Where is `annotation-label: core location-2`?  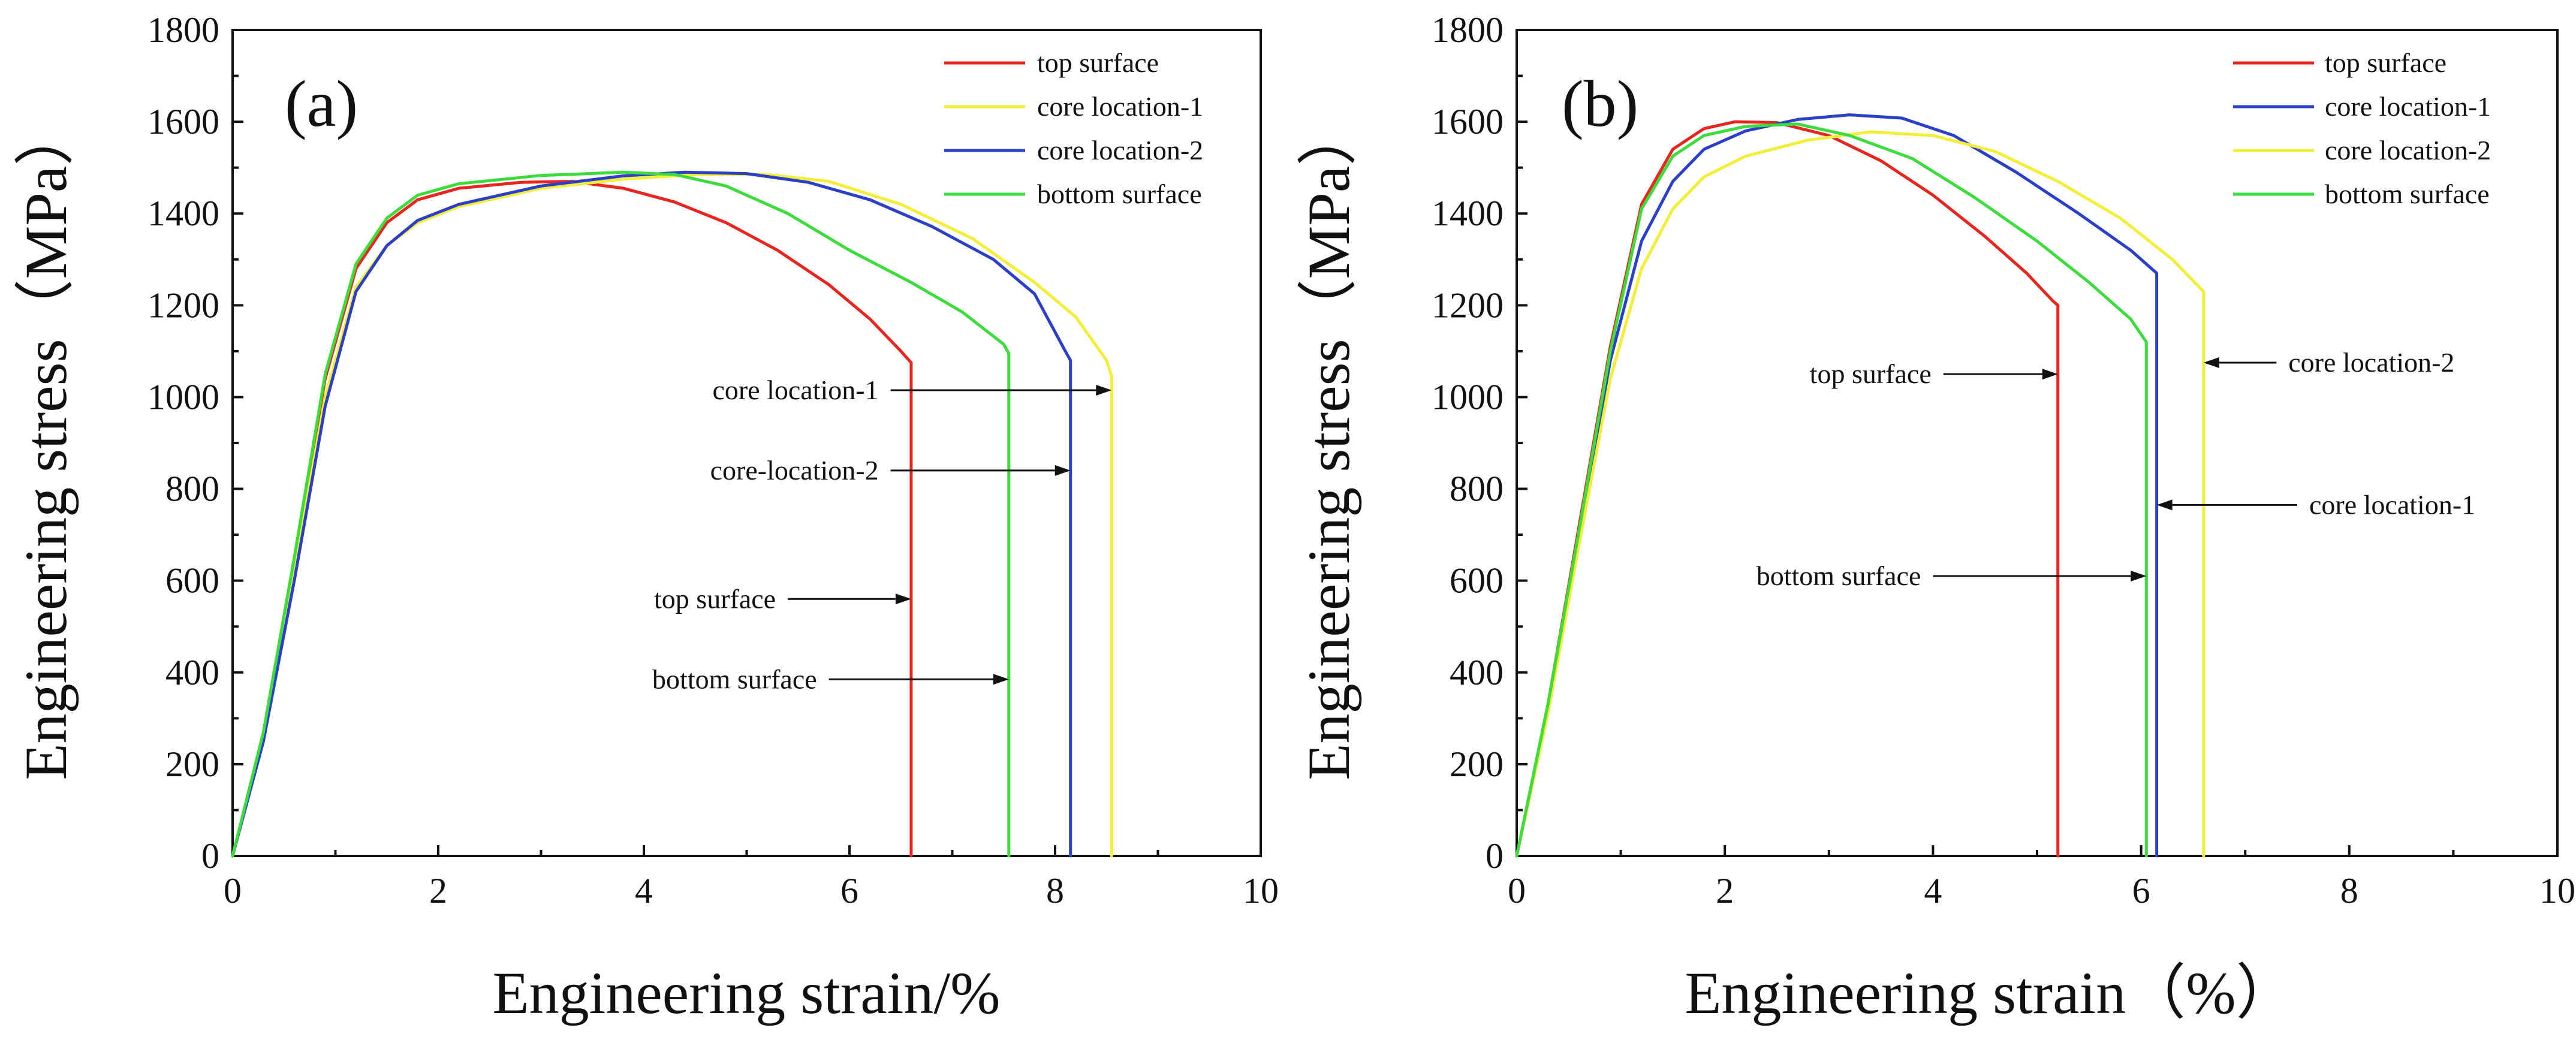 annotation-label: core location-2 is located at coordinates (2371, 362).